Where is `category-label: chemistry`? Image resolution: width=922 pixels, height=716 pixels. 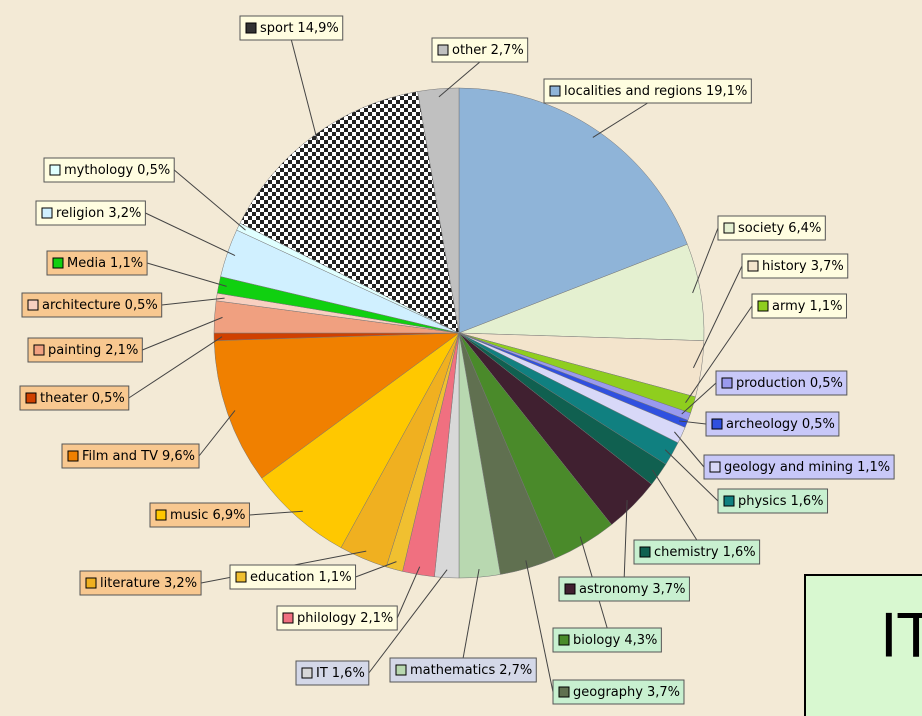
category-label: chemistry is located at coordinates (686, 552).